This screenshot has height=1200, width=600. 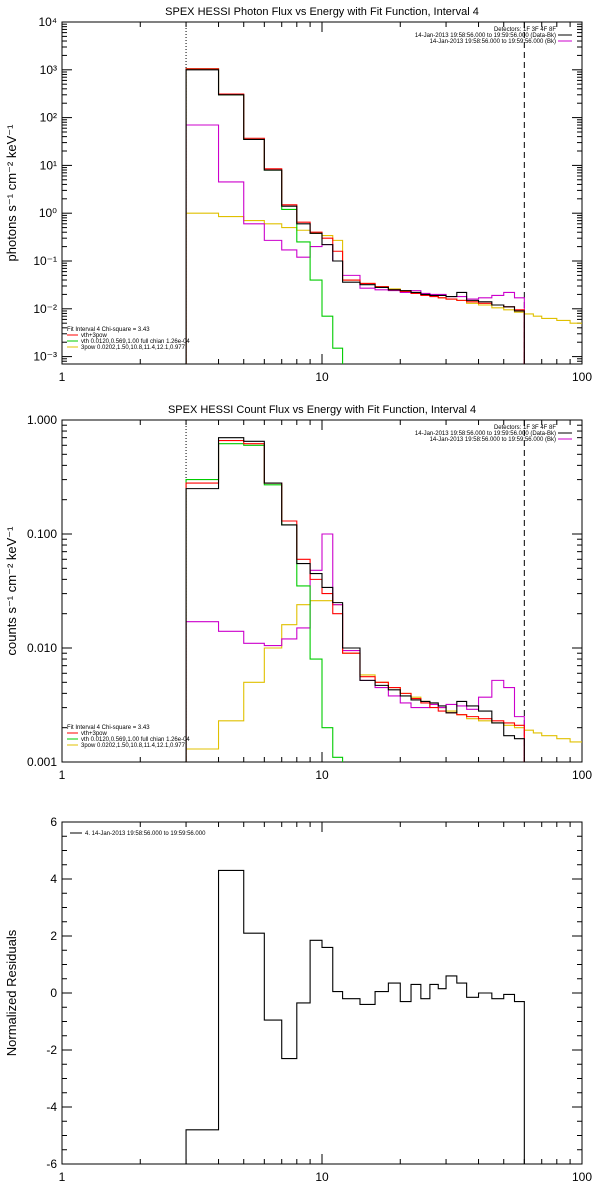 What do you see at coordinates (53, 879) in the screenshot?
I see `y-tick-label: 4` at bounding box center [53, 879].